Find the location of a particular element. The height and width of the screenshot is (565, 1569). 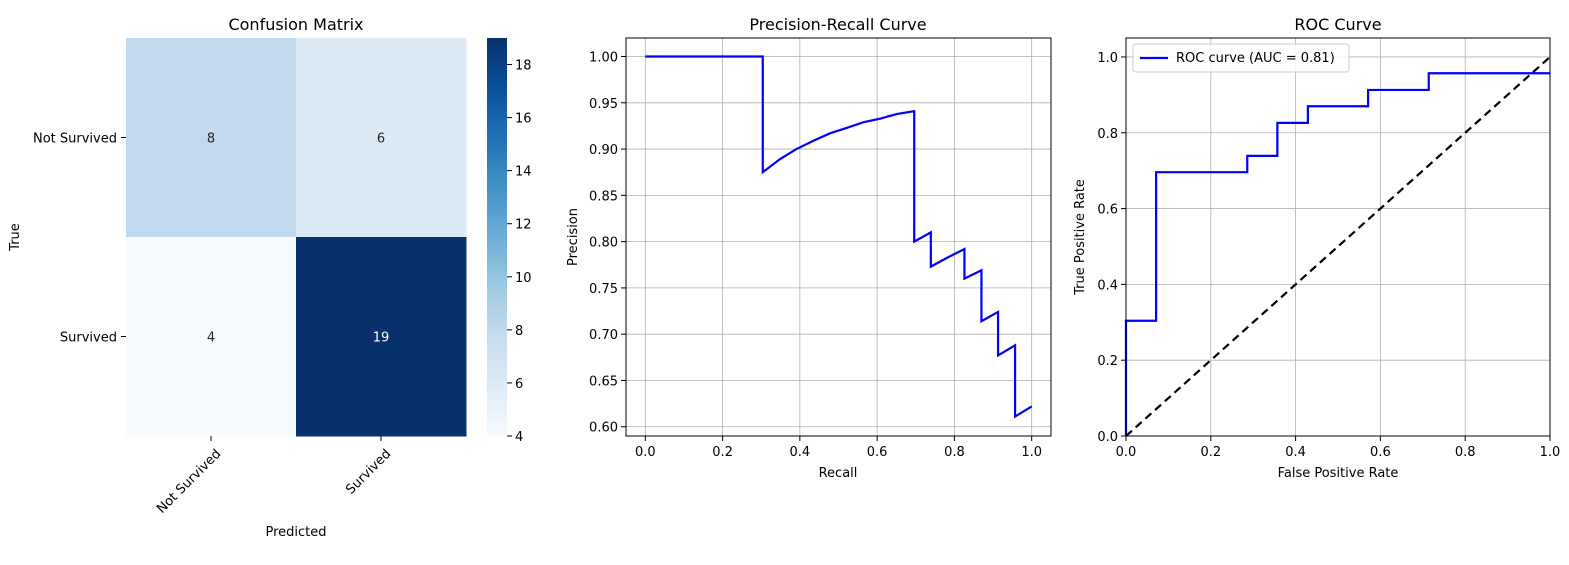

colorbar is located at coordinates (497, 237).